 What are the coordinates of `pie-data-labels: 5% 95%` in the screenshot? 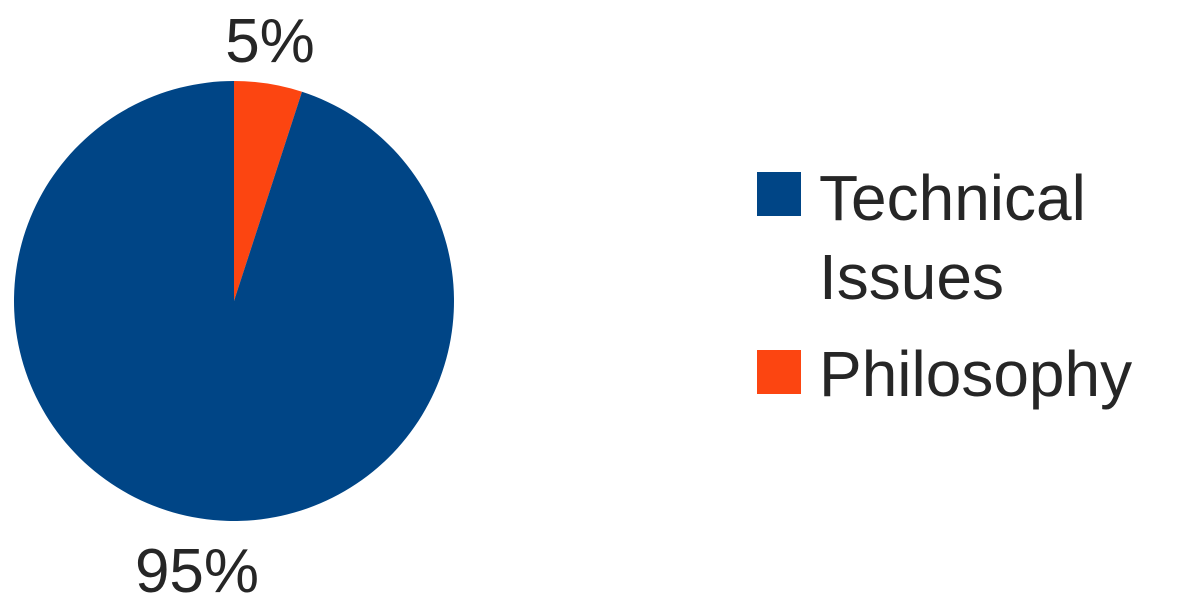 It's located at (225, 302).